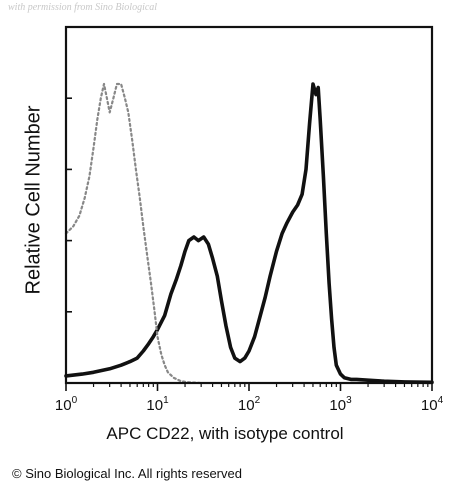 The height and width of the screenshot is (486, 450). Describe the element at coordinates (157, 404) in the screenshot. I see `x-tick-label: 10¹` at that location.